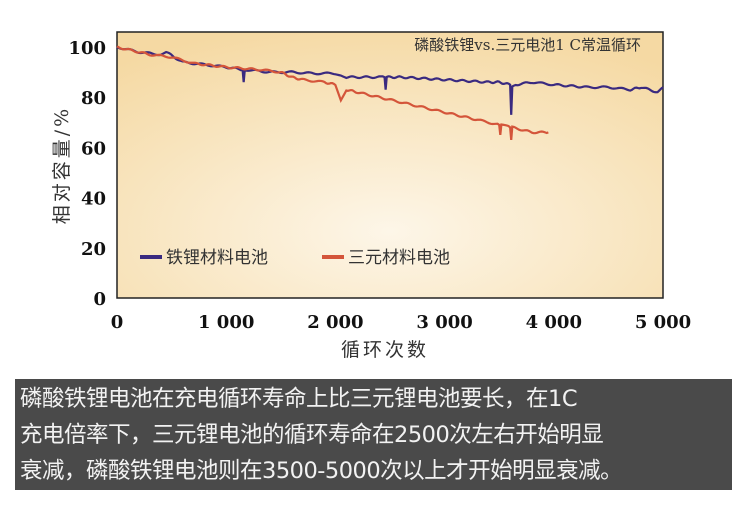  Describe the element at coordinates (663, 322) in the screenshot. I see `x-tick-label: 5 000` at that location.